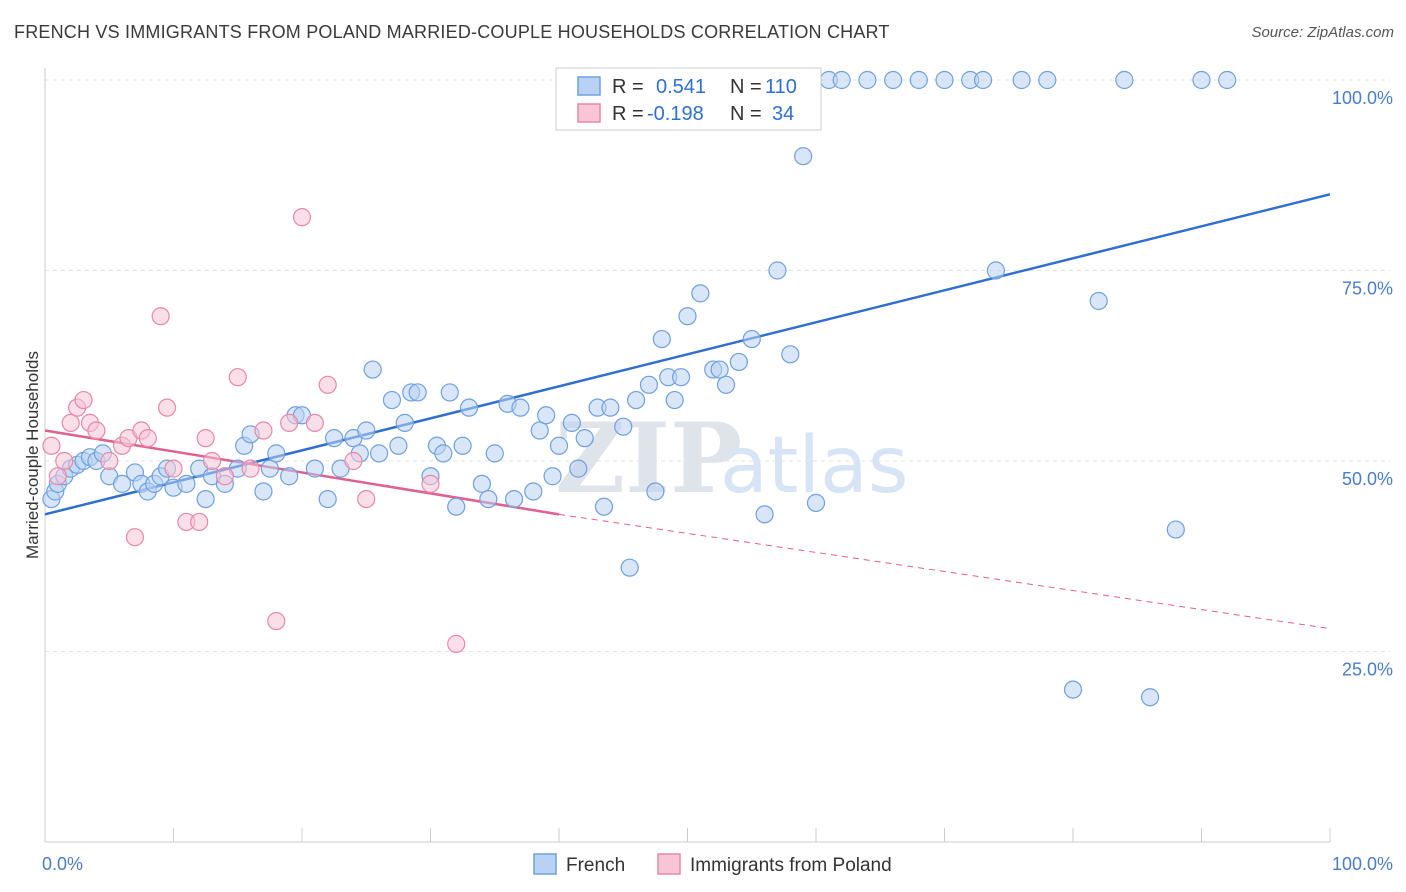 Image resolution: width=1406 pixels, height=892 pixels. Describe the element at coordinates (781, 87) in the screenshot. I see `legend-n-value-1: 110` at that location.